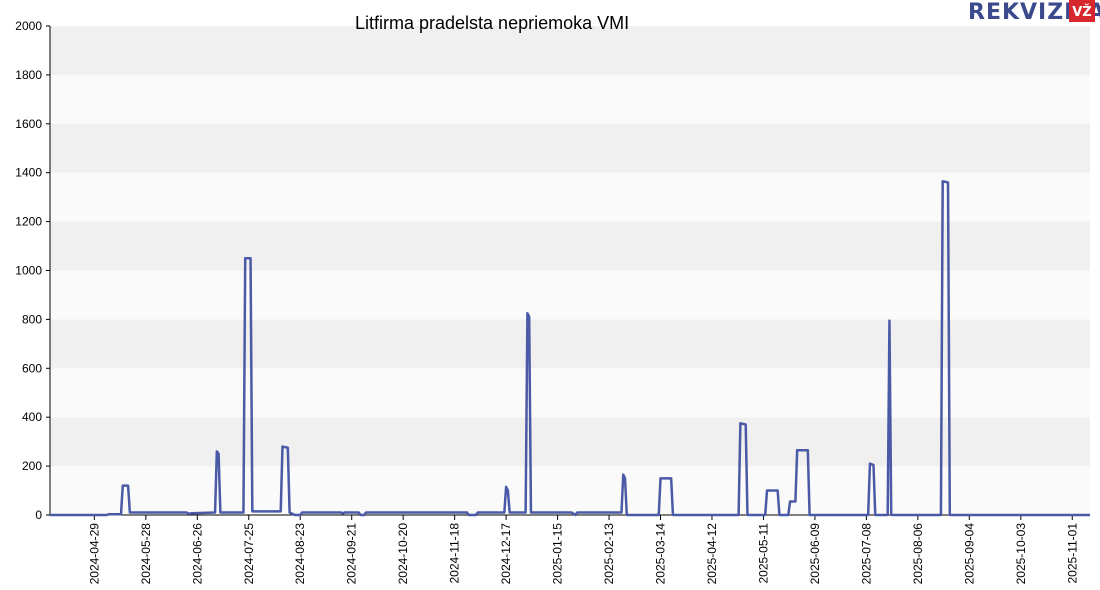  Describe the element at coordinates (94, 554) in the screenshot. I see `x-tick-label: 2024-04-29` at that location.